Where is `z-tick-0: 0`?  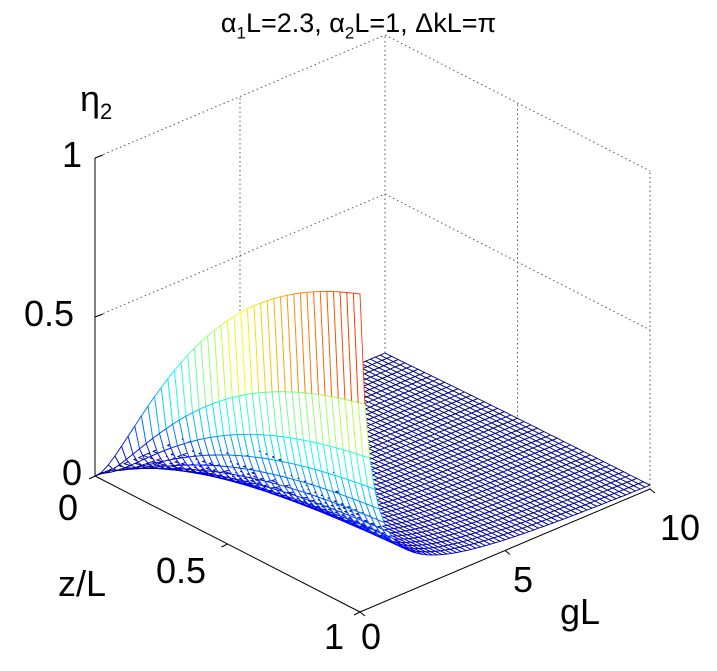 z-tick-0: 0 is located at coordinates (72, 472).